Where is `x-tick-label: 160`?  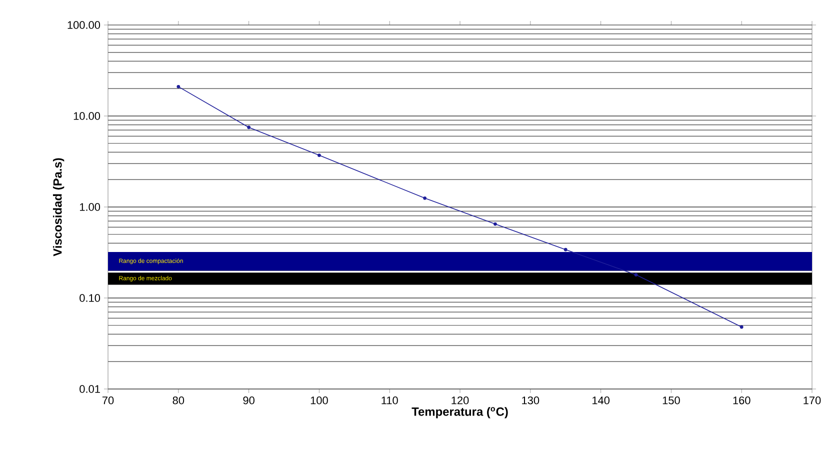 x-tick-label: 160 is located at coordinates (741, 400).